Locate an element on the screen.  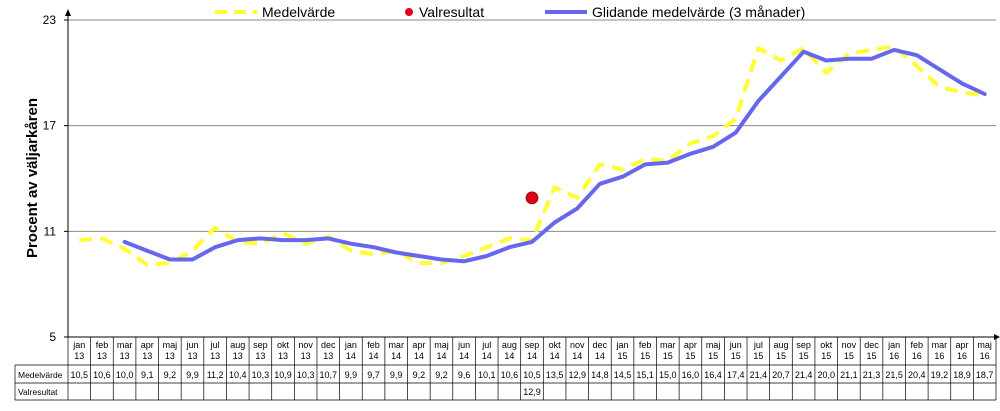
table-cell-value: 14,5 is located at coordinates (623, 375).